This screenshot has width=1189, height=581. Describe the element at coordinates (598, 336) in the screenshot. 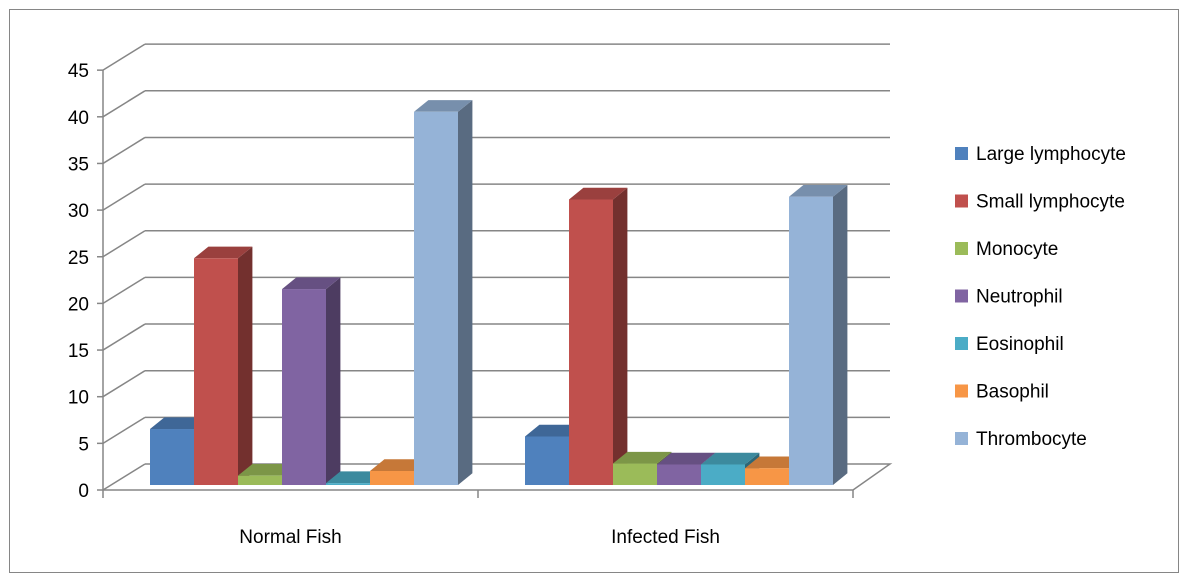

I see `bar-small-lymphocyte-infected-fish` at that location.